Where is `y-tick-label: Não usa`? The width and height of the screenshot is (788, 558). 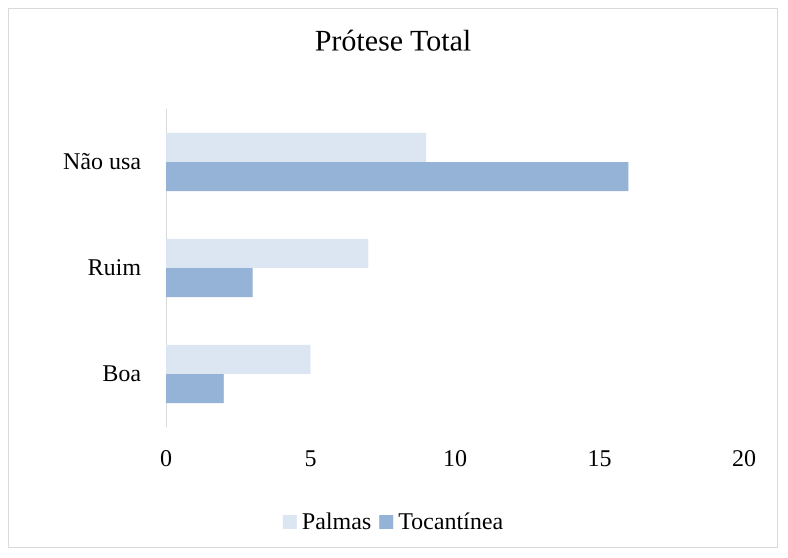
y-tick-label: Não usa is located at coordinates (102, 162).